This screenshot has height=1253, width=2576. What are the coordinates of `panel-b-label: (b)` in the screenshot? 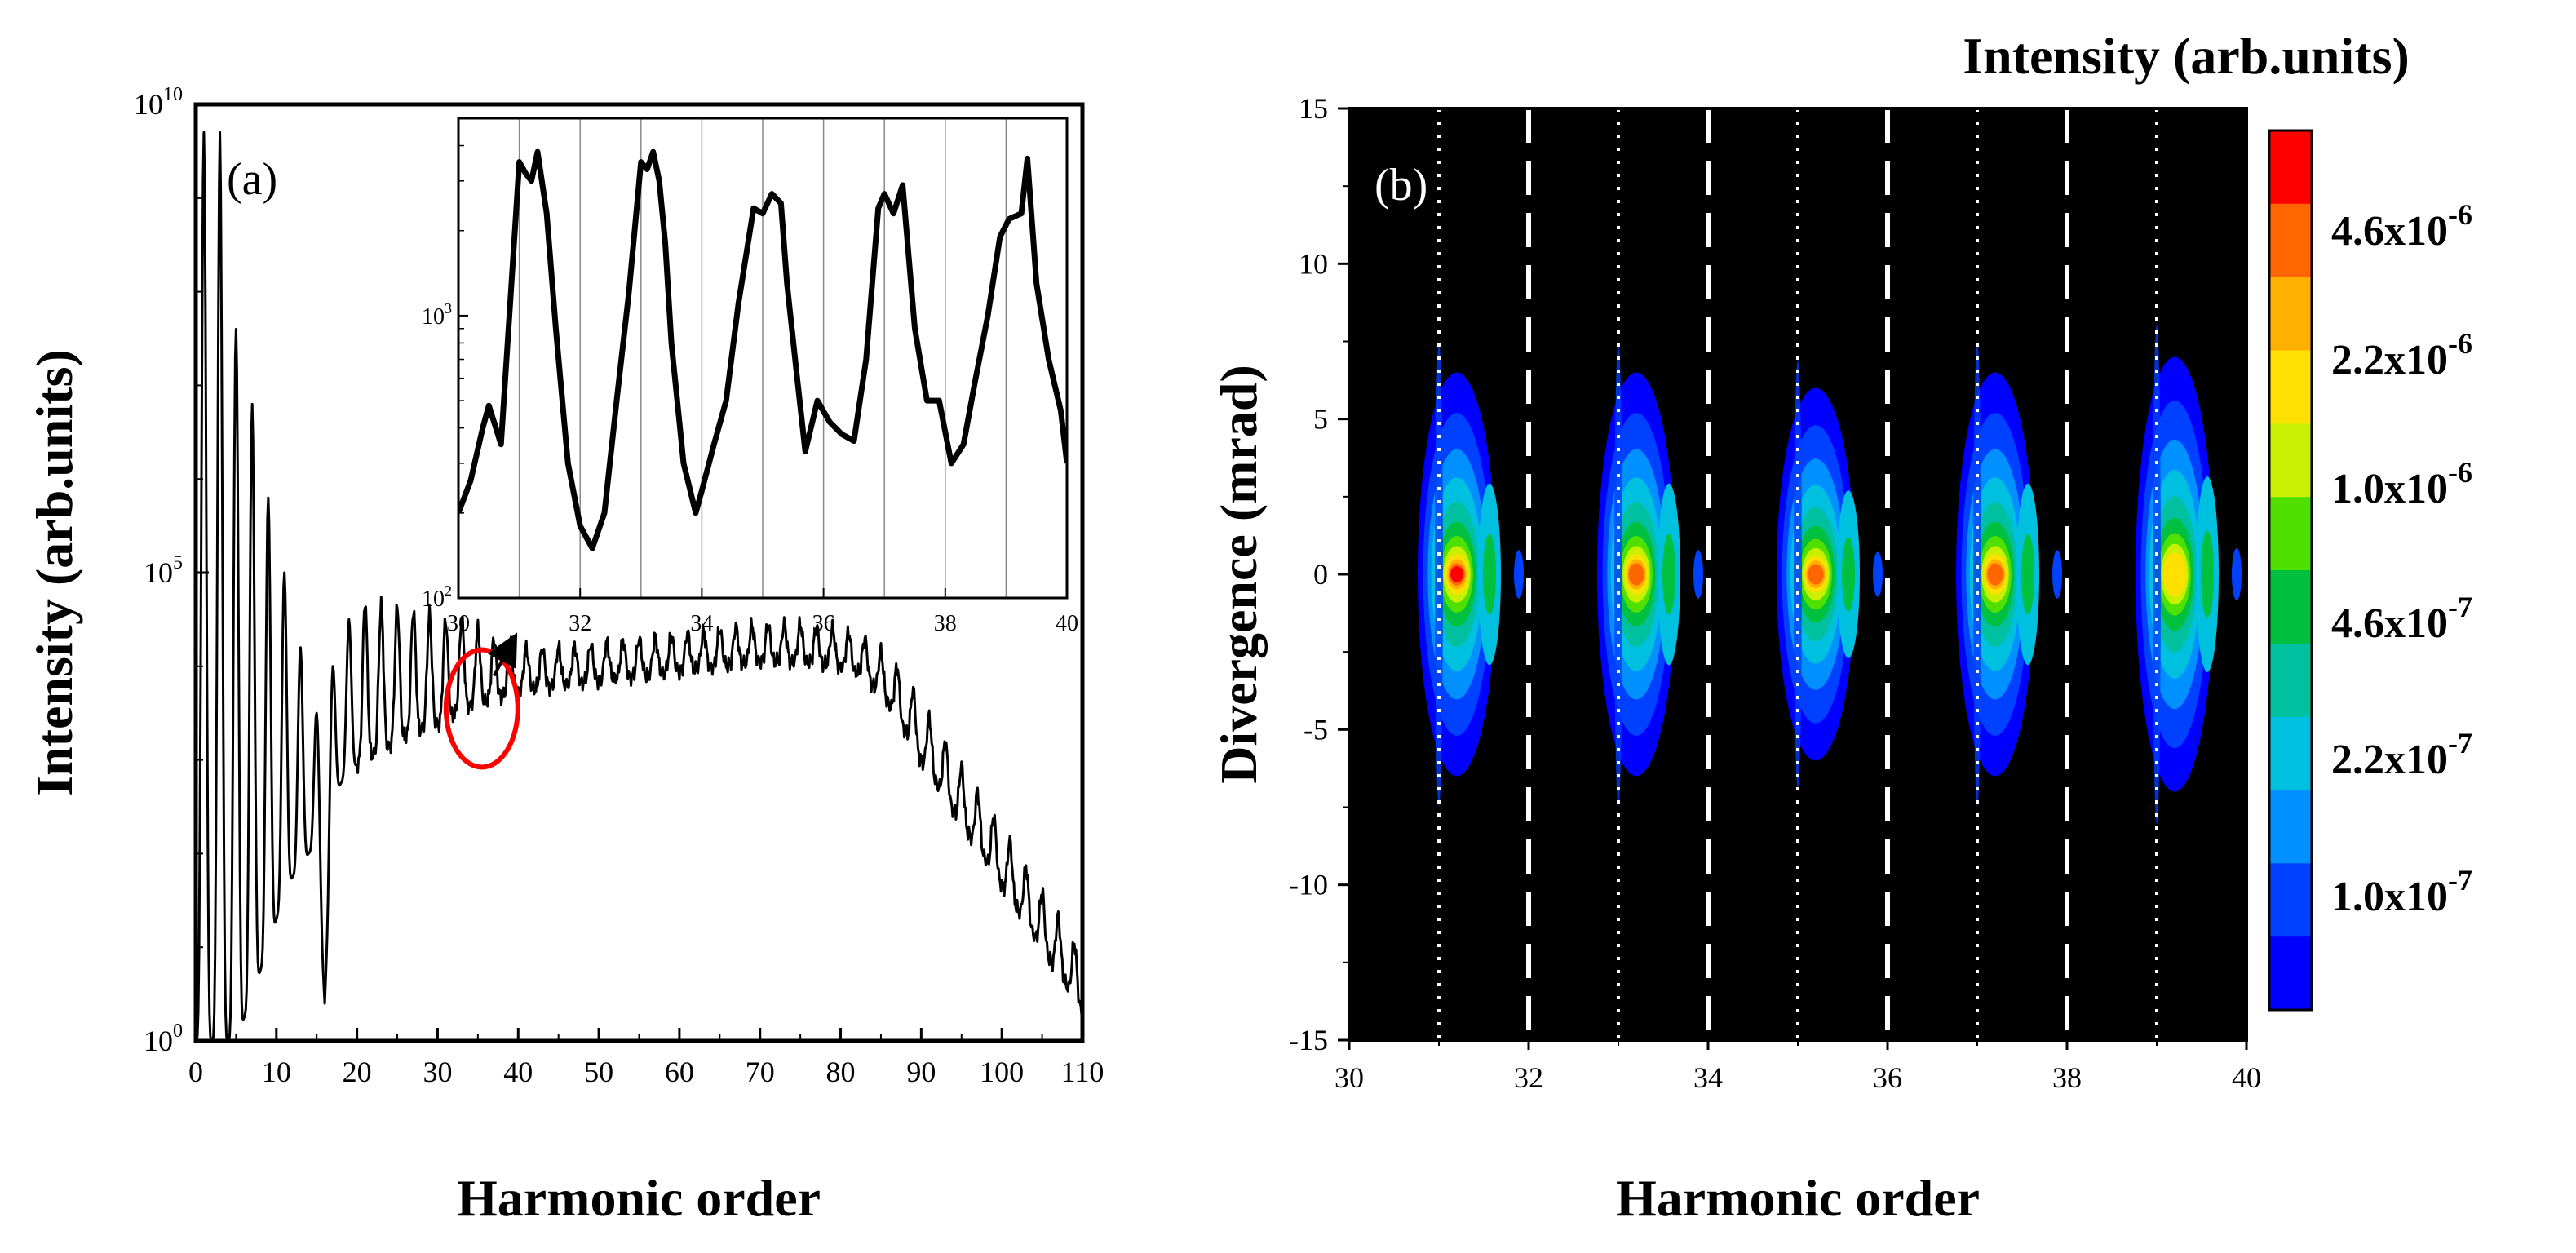 It's located at (1400, 185).